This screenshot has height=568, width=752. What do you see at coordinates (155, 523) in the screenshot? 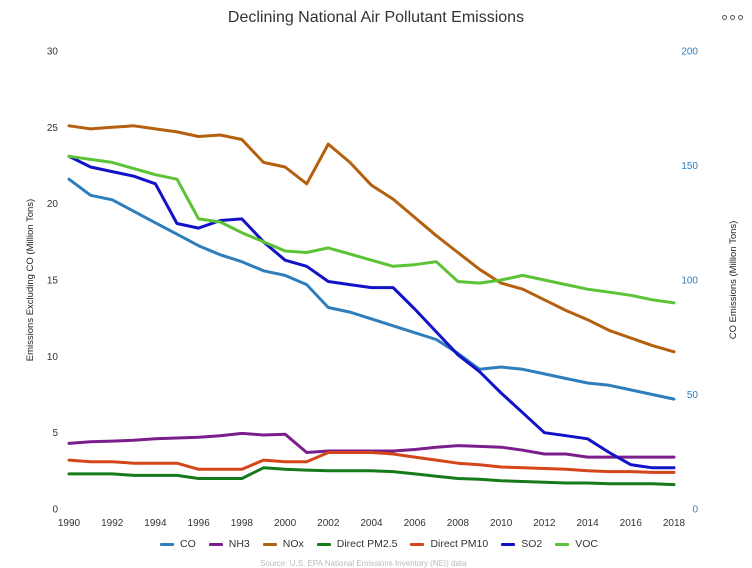
I see `x-axis-tick-label: 1994` at bounding box center [155, 523].